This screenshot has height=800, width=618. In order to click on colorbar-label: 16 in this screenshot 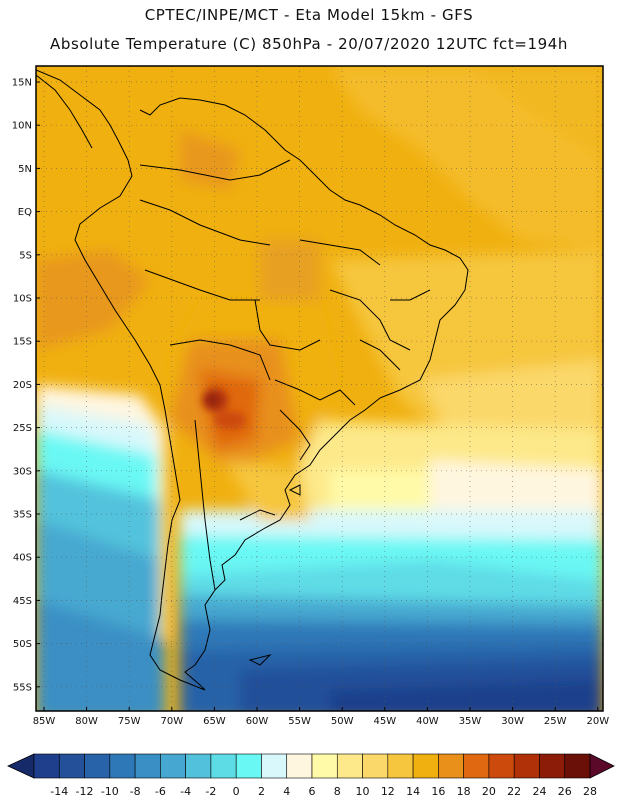, I will do `click(438, 791)`.